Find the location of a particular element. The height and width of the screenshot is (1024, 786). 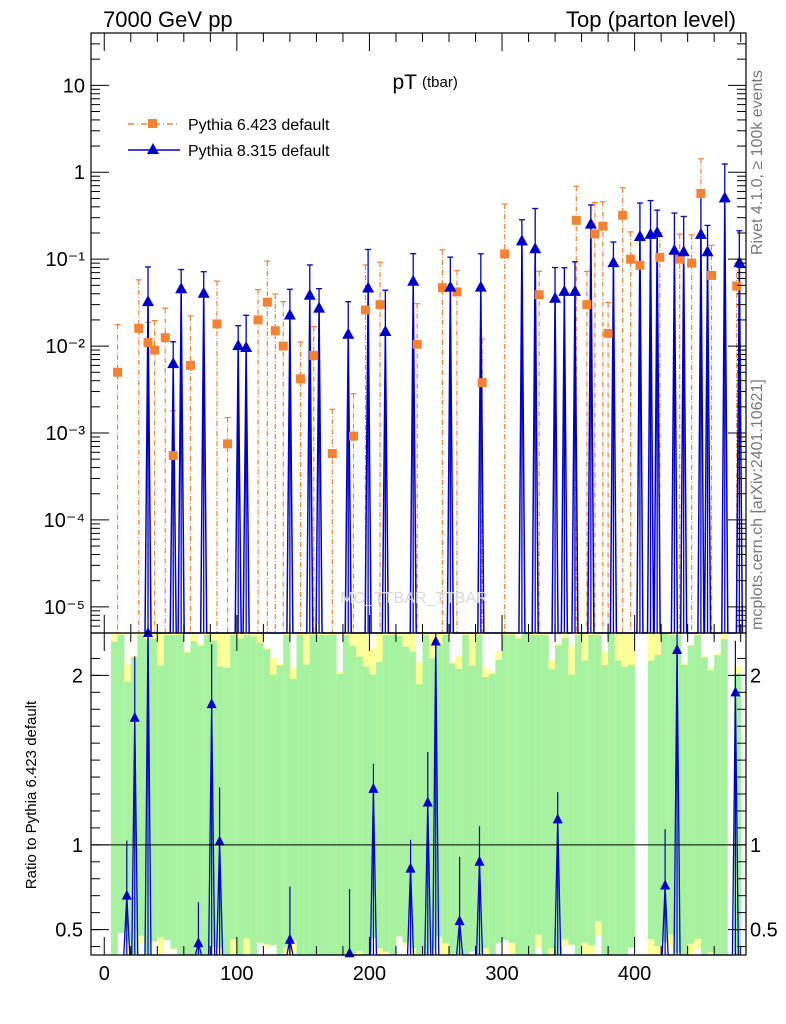

main-ytick-label: 10⁻² is located at coordinates (66, 347).